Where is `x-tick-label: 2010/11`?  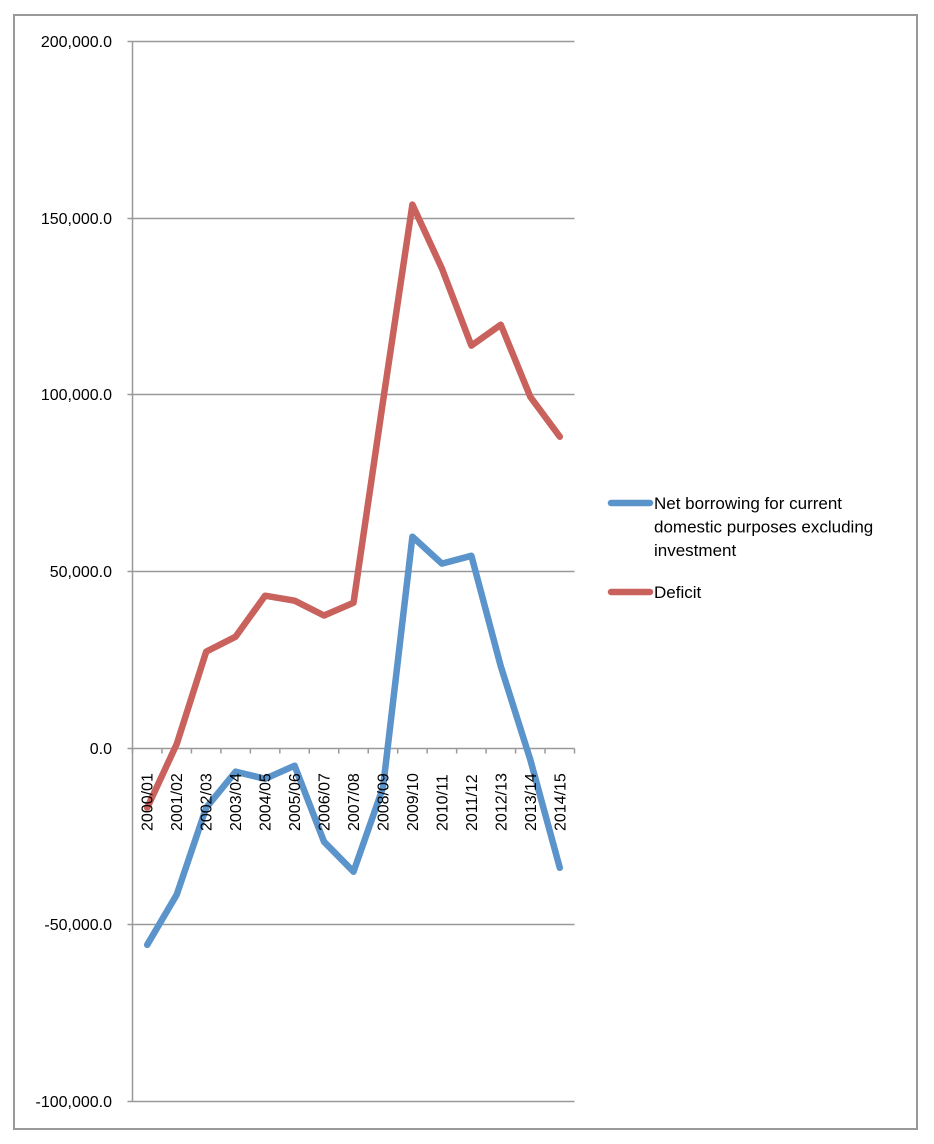 x-tick-label: 2010/11 is located at coordinates (442, 802).